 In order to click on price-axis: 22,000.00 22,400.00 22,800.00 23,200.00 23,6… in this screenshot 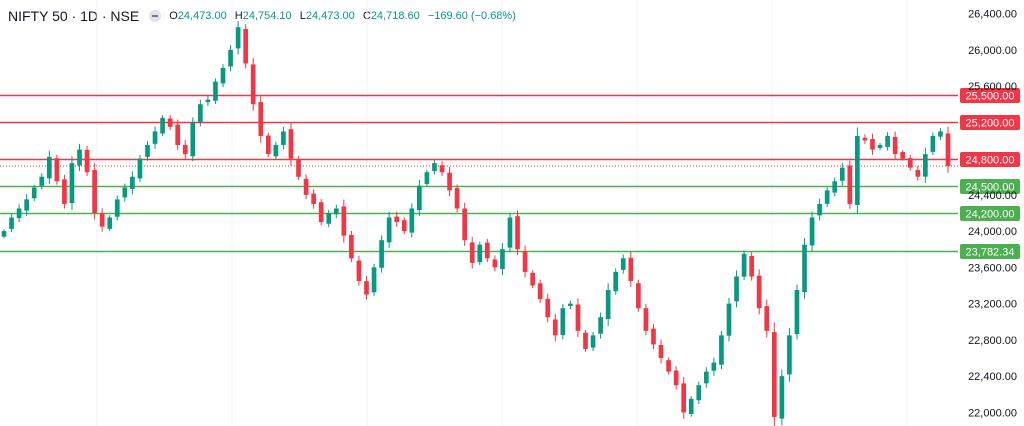, I will do `click(992, 214)`.